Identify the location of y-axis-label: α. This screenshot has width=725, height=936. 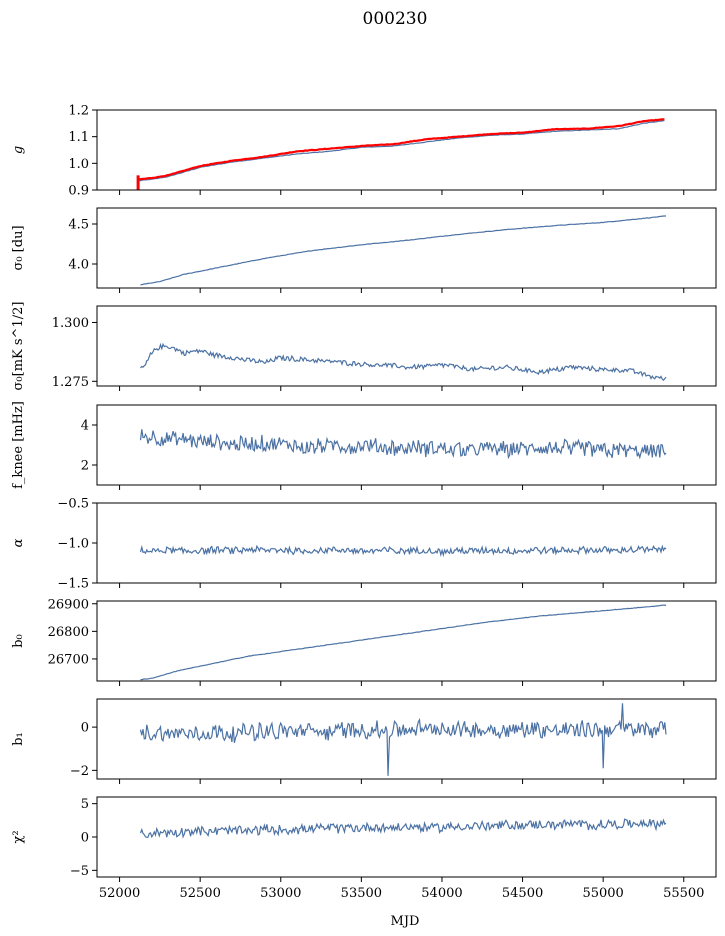
(18, 542).